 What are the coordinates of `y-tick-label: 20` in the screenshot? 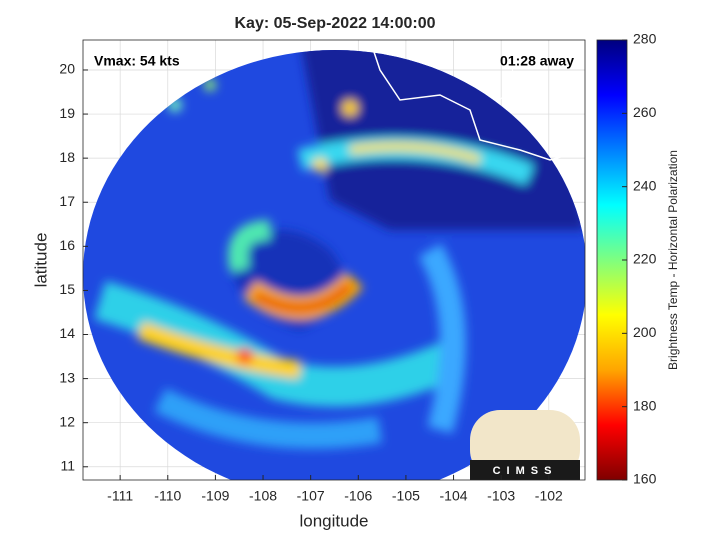 It's located at (67, 69).